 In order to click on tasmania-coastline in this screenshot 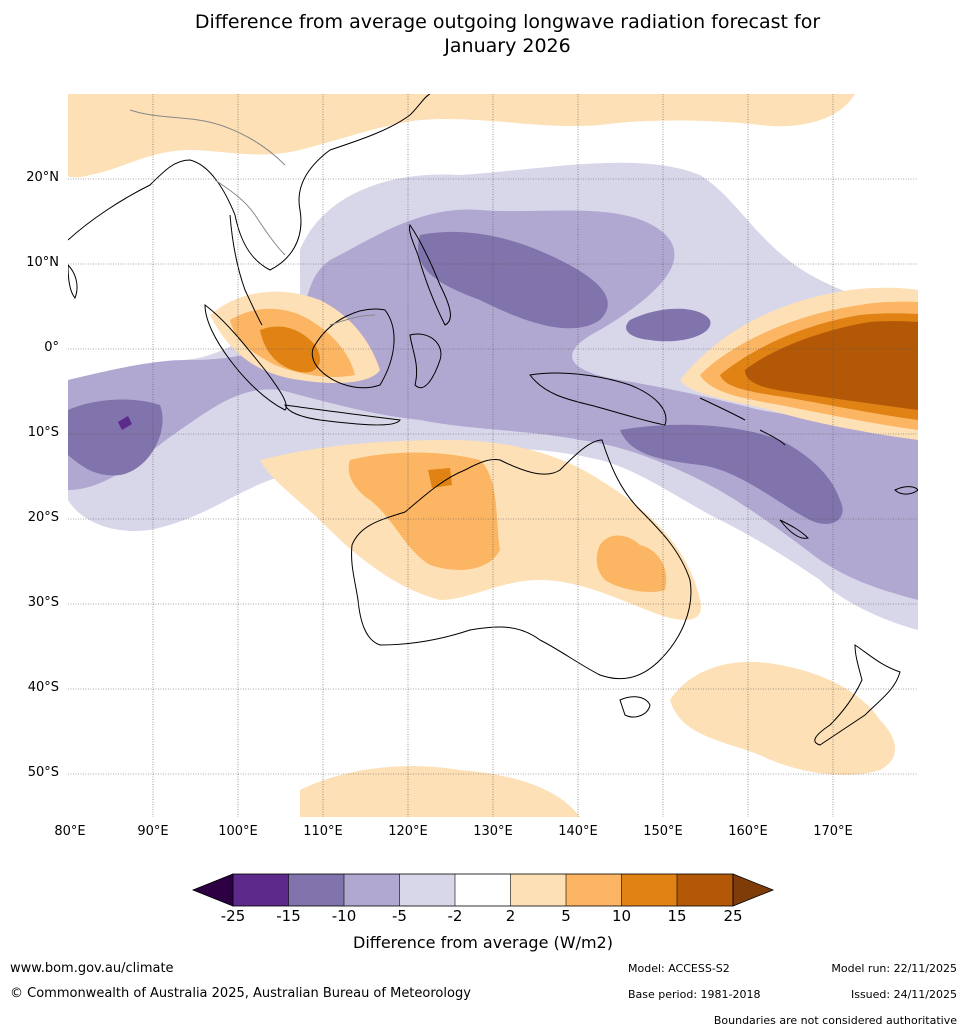, I will do `click(635, 707)`.